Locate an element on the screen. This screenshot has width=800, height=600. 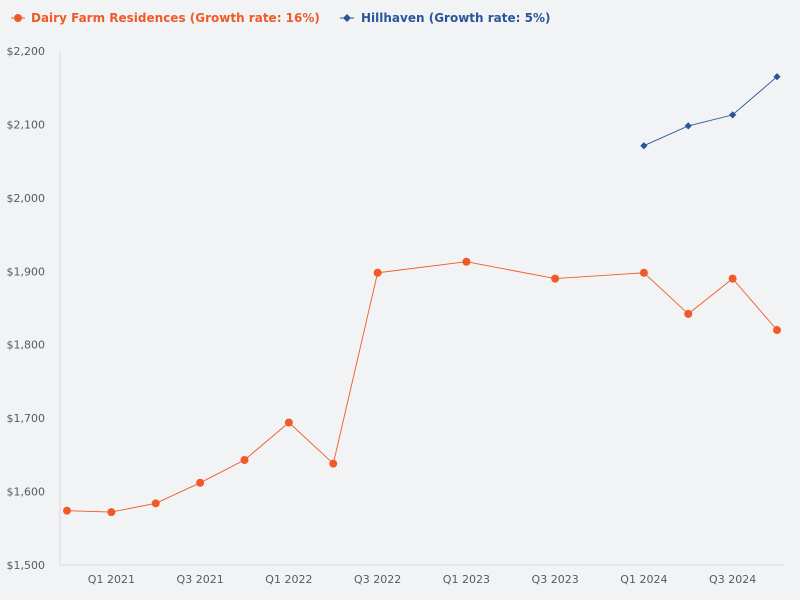
x-tick-label: Q1 2022 is located at coordinates (288, 579).